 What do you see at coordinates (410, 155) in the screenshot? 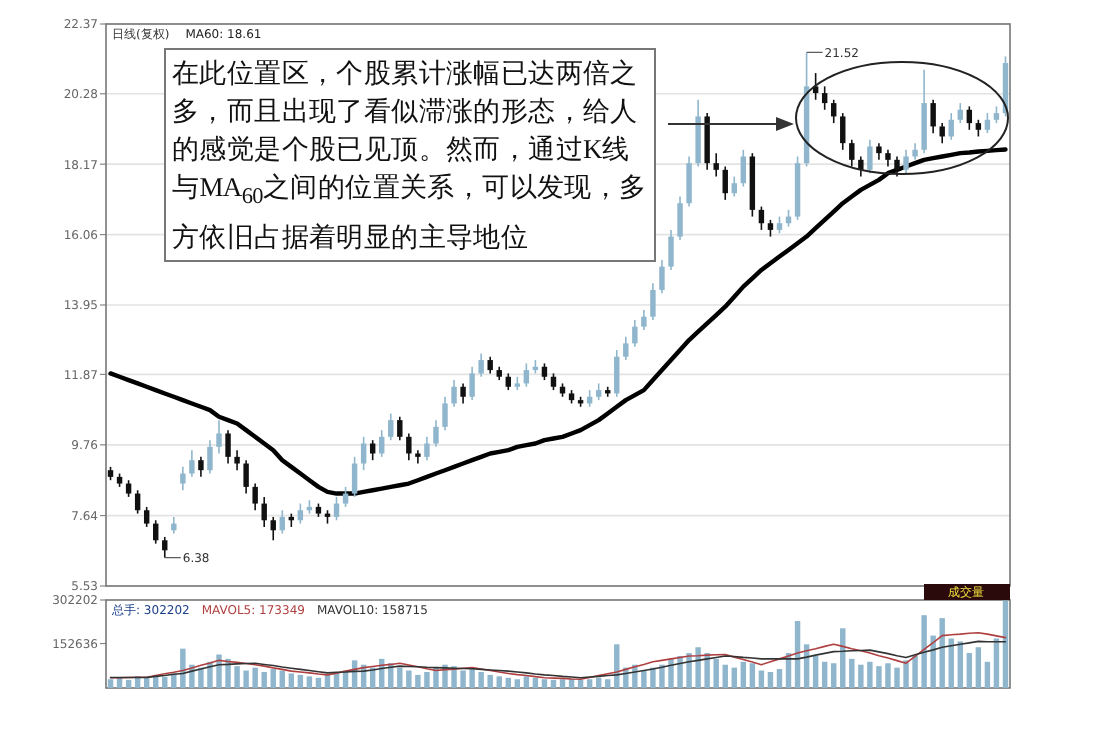
I see `annotation: 在此位置区，个股累计涨幅已达两倍之多，而且出现了看似滞涨的形态，给人的感觉是个股已见顶。然而，通过K线与MA$_{60}$之间的位置关系，可以发现，多方依旧占据着明显的主导地位` at bounding box center [410, 155].